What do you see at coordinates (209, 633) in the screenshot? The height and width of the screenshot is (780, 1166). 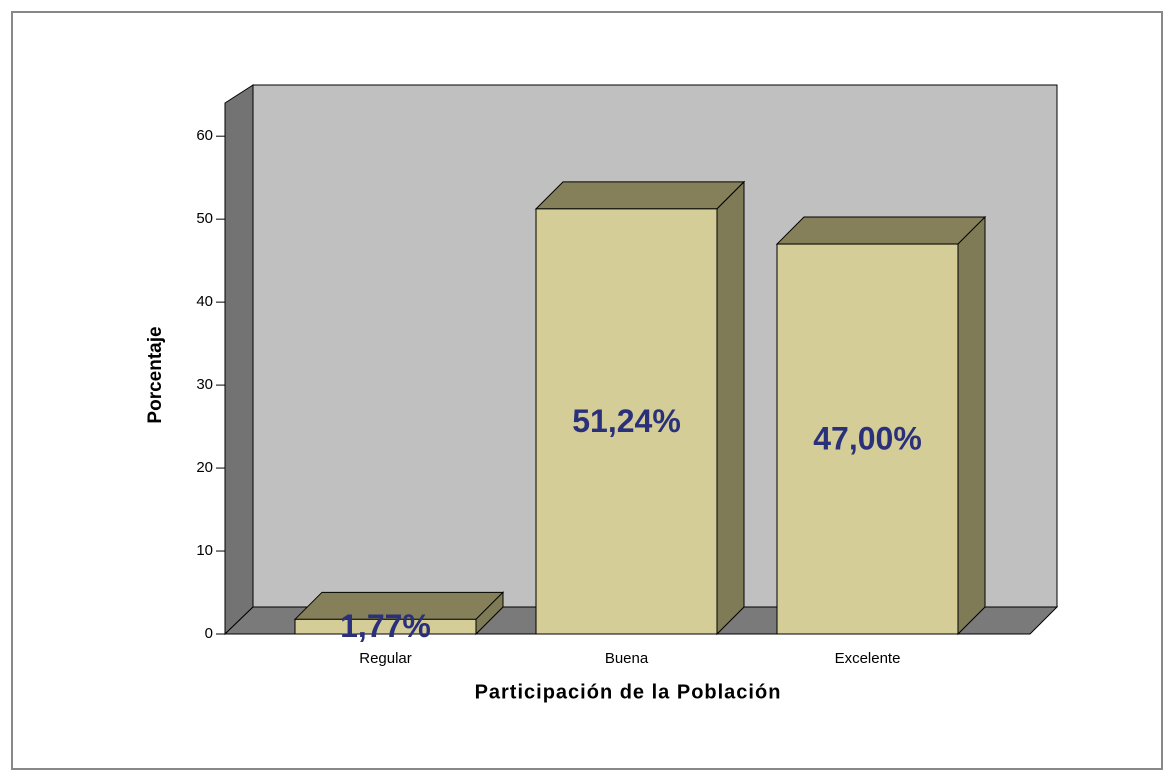 I see `y-tick-label: 0` at bounding box center [209, 633].